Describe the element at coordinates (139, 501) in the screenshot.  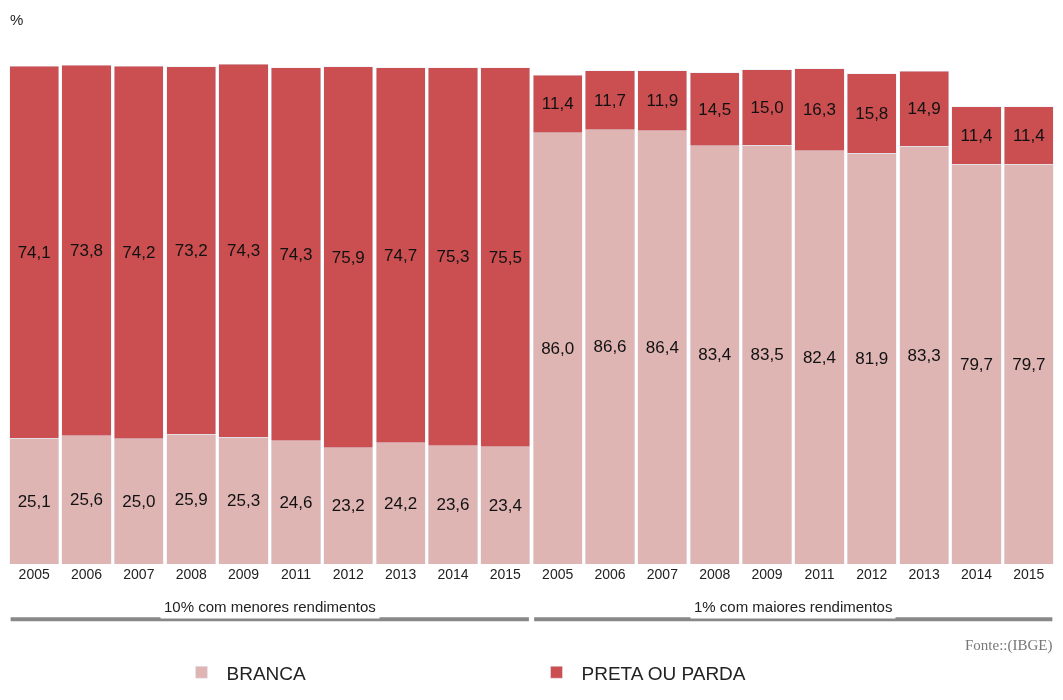
I see `data-label: 25,0` at that location.